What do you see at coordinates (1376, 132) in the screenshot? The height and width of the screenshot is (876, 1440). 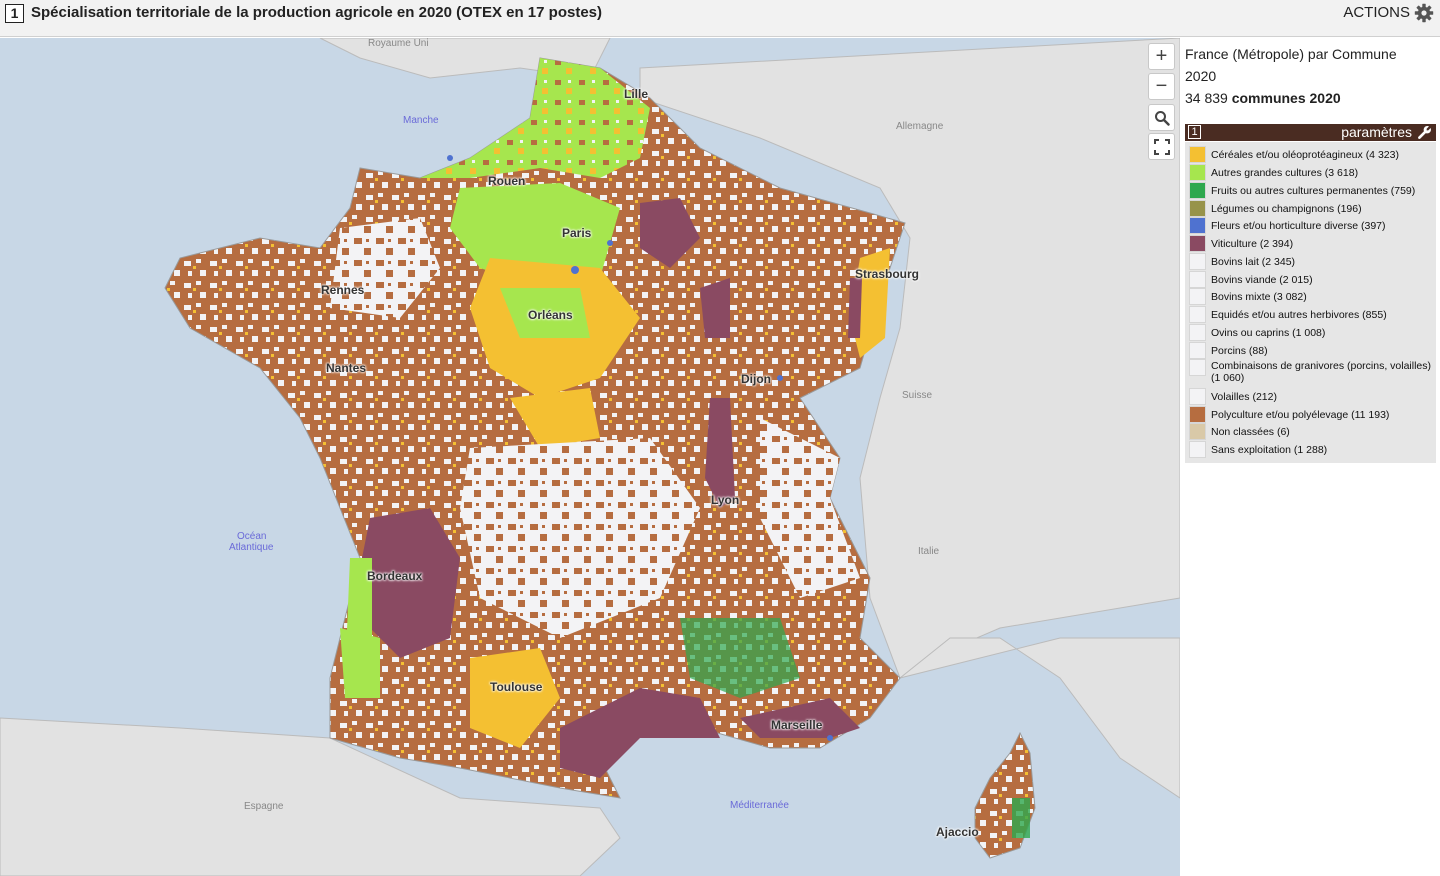 I see `parameters-button: paramètres` at bounding box center [1376, 132].